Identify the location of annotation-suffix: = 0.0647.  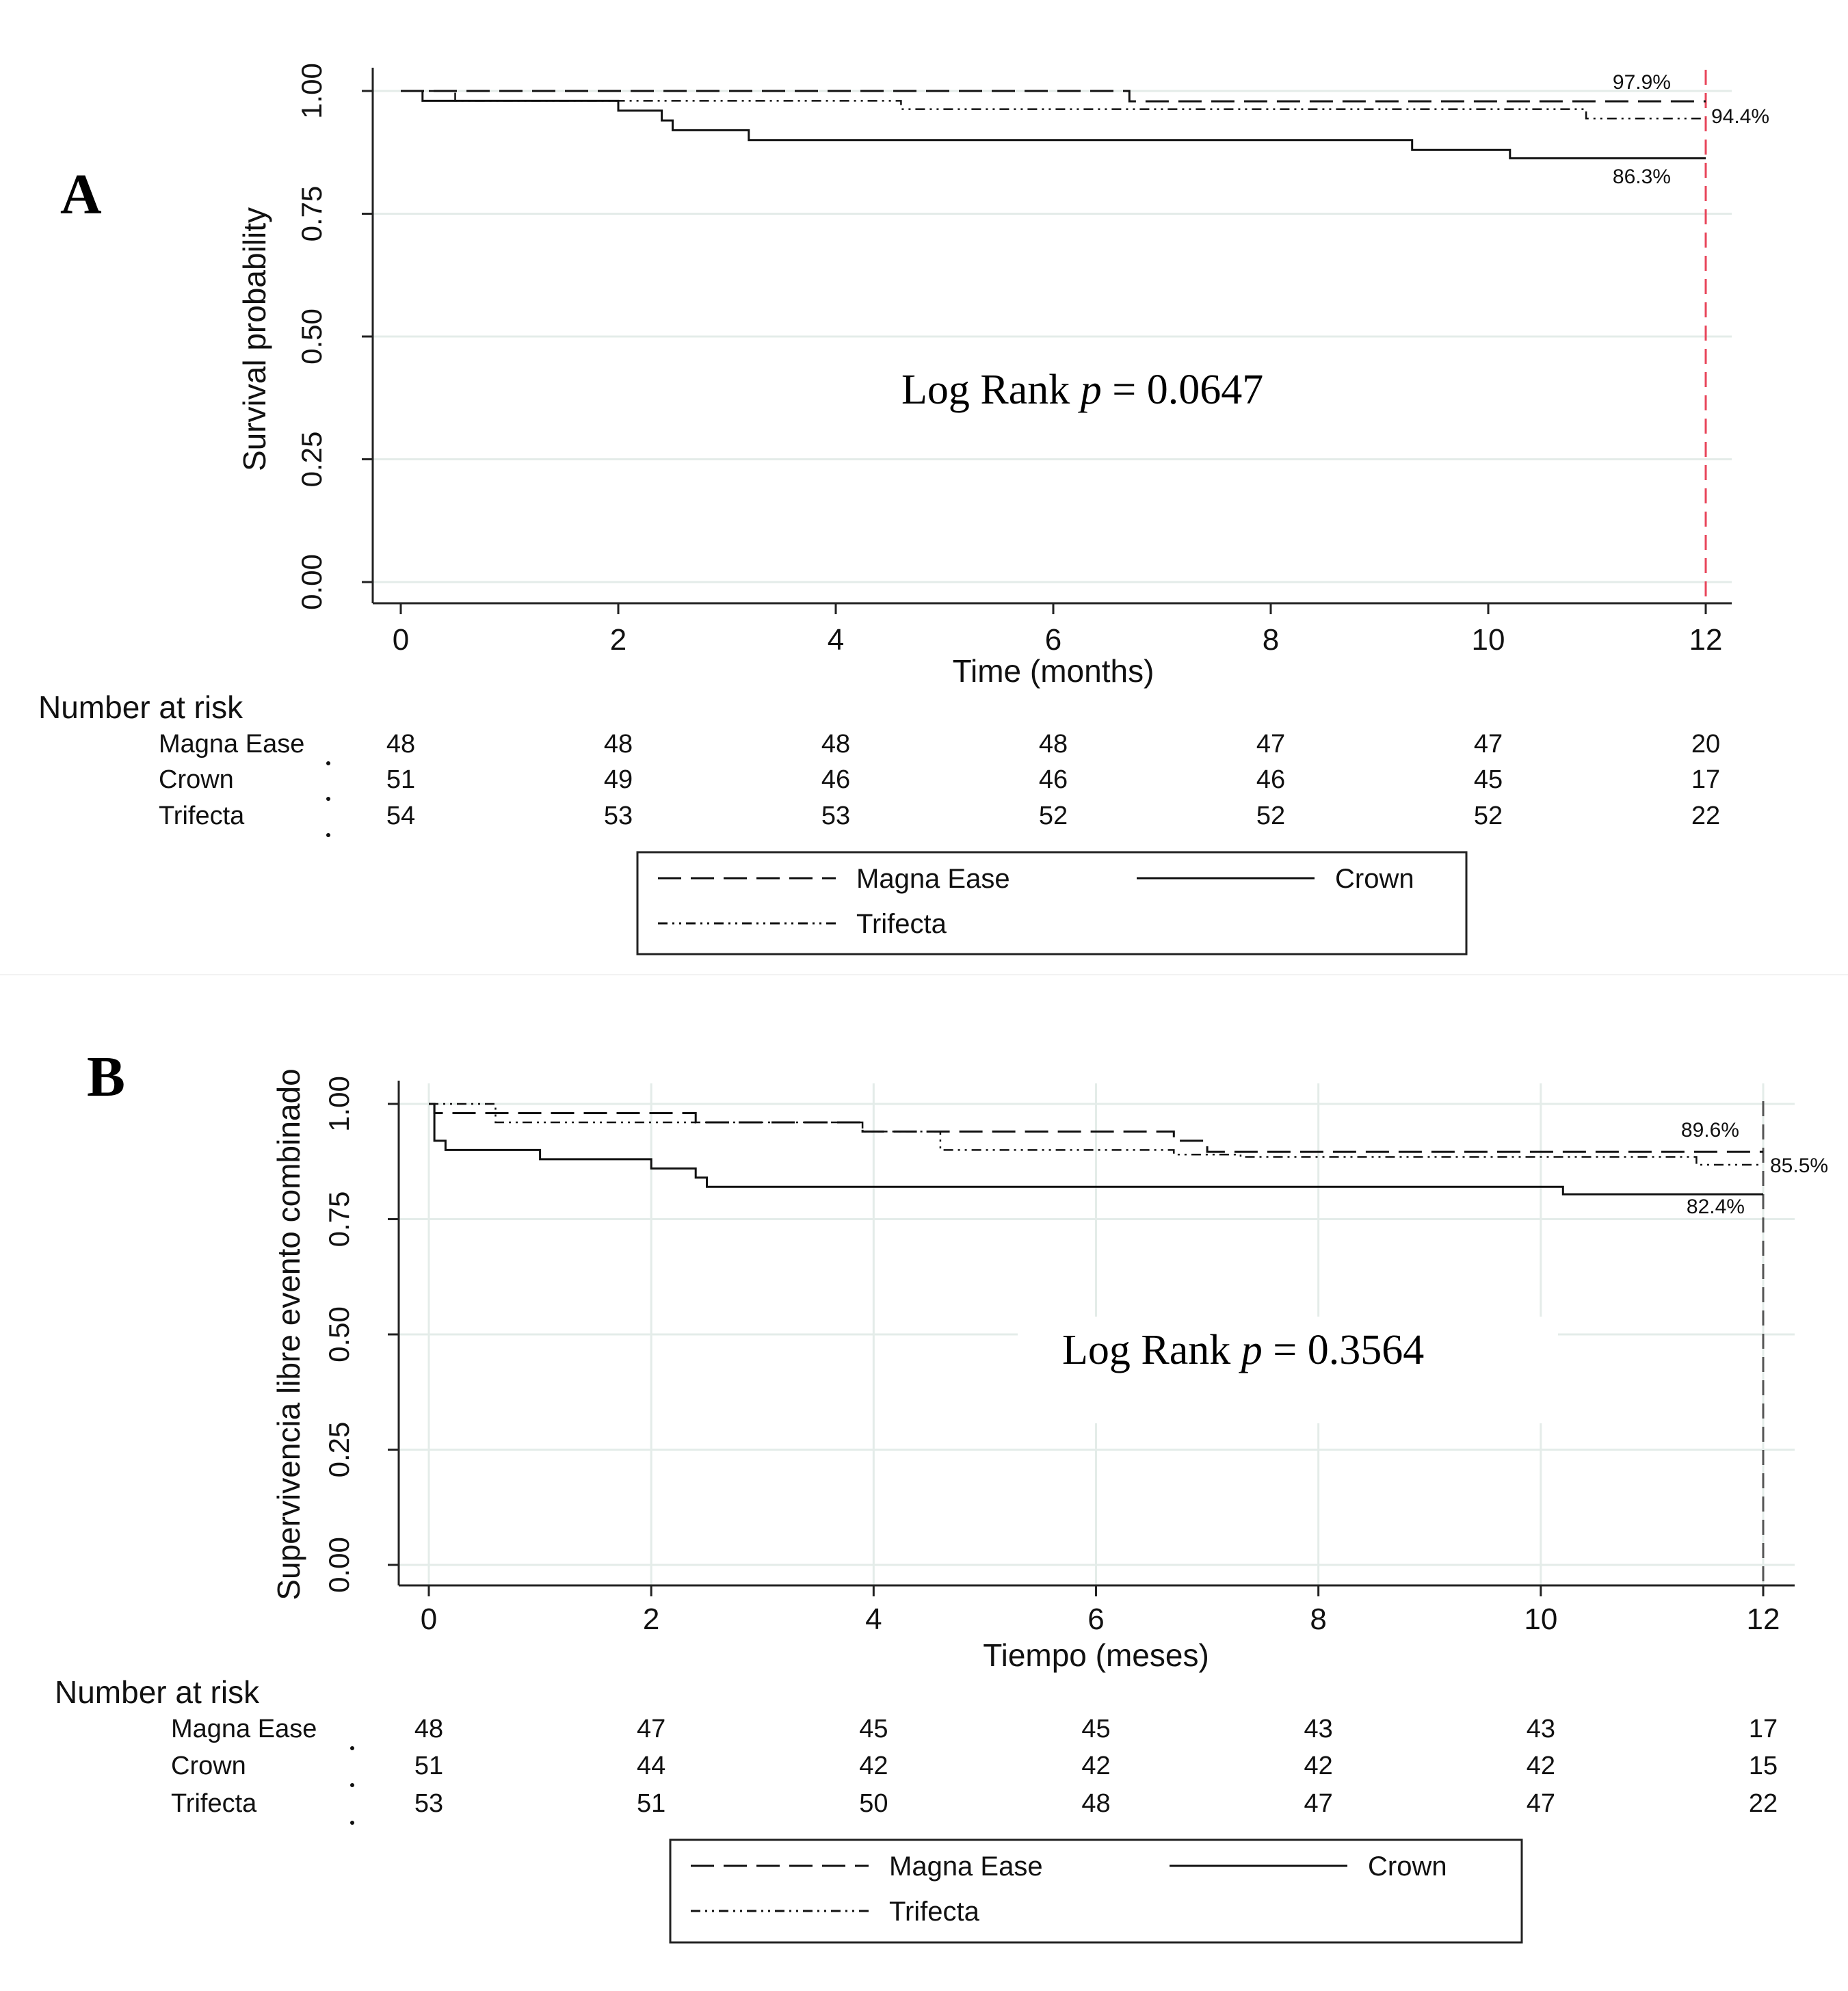
(1182, 390).